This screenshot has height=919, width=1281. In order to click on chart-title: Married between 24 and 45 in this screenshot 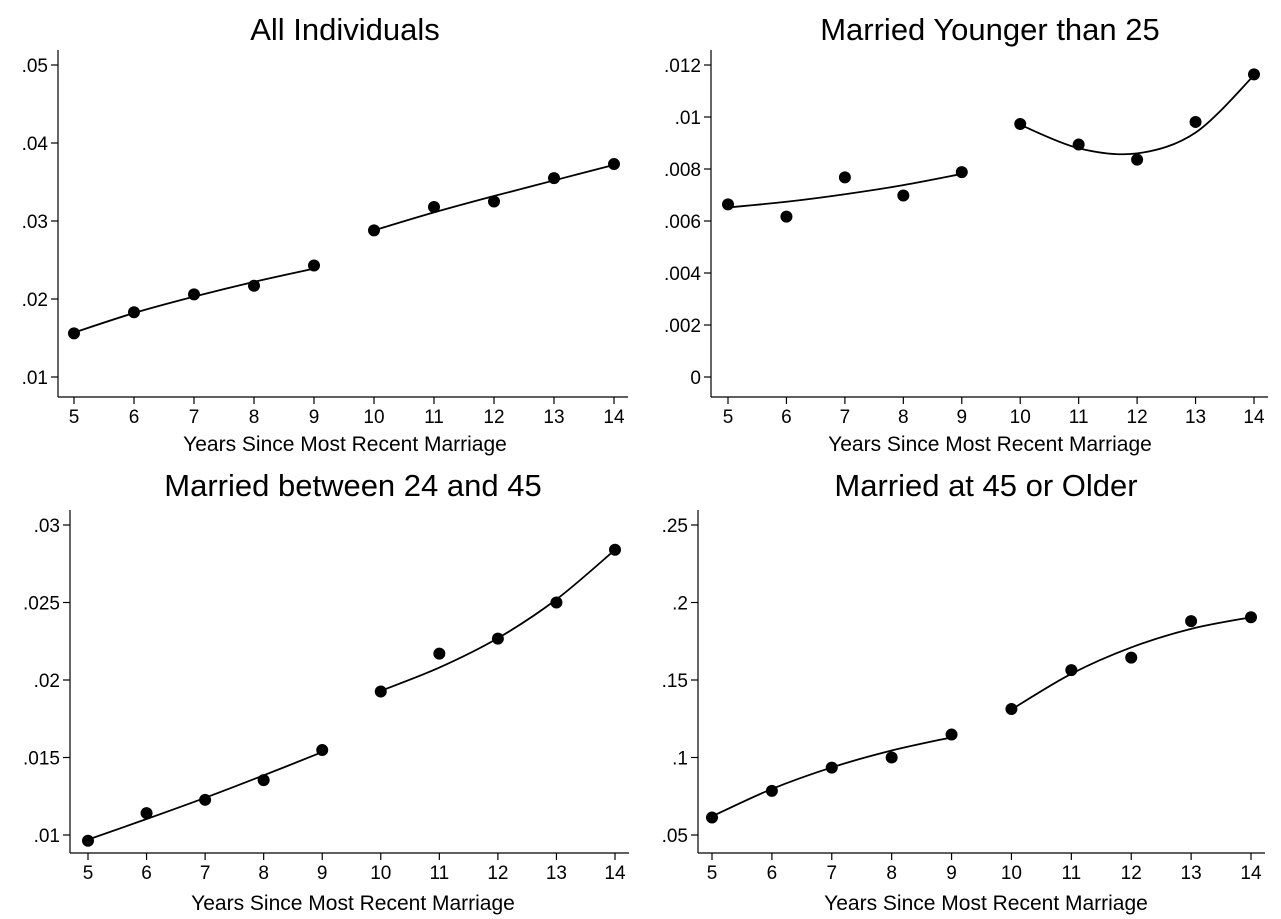, I will do `click(352, 485)`.